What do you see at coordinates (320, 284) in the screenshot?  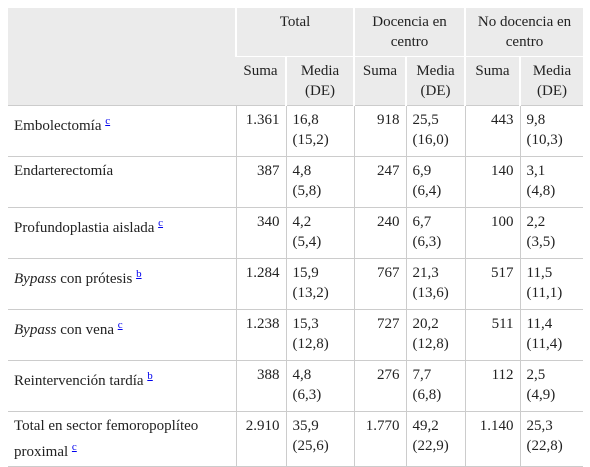 I see `media-cell: 15,9 (13,2)` at bounding box center [320, 284].